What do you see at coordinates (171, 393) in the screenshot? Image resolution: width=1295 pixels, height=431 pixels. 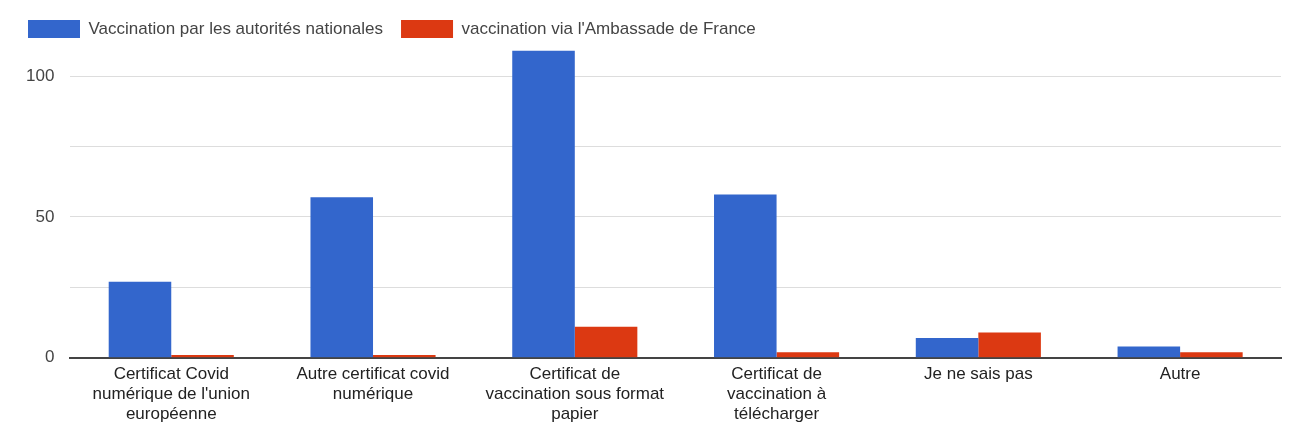 I see `x-tick-label: Certificat Covid numérique de l'union européenne` at bounding box center [171, 393].